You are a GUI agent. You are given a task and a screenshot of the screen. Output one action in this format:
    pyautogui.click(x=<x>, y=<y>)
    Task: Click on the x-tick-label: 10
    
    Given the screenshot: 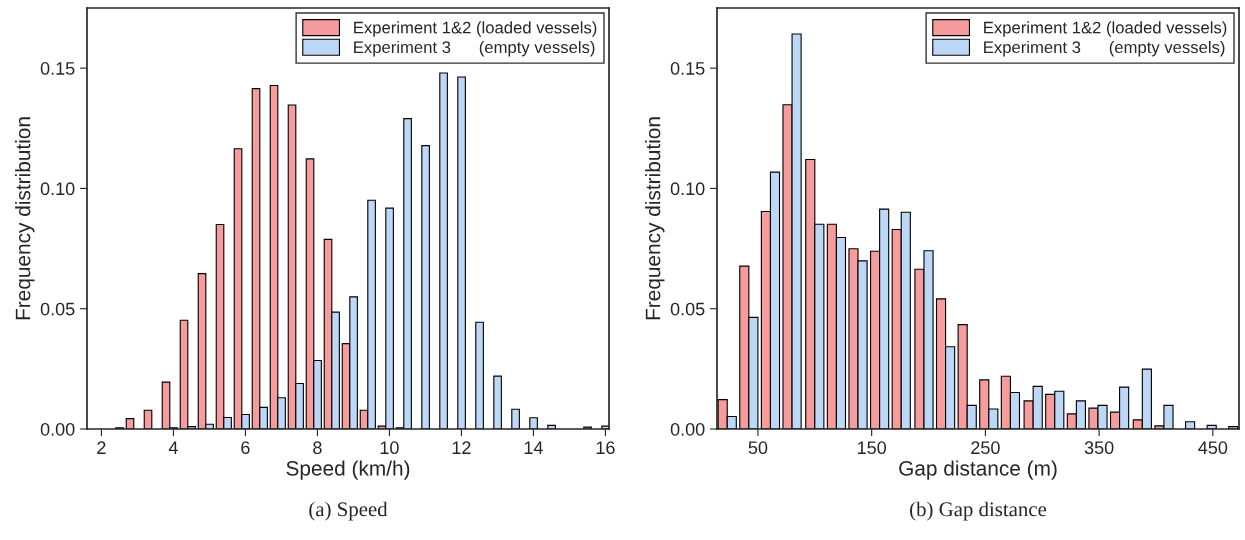 What is the action you would take?
    pyautogui.click(x=389, y=448)
    